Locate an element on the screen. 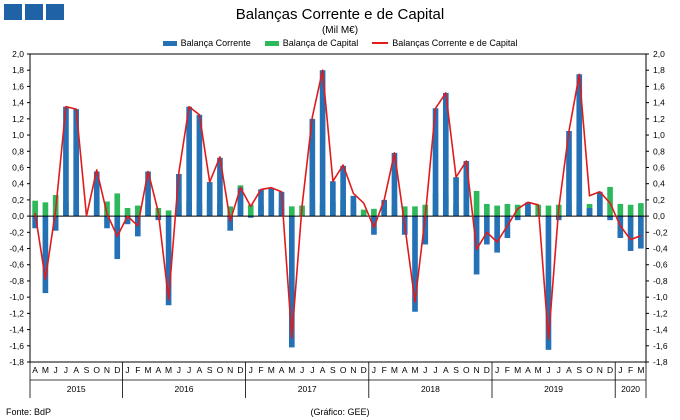 The image size is (680, 420). credit-note: (Gráfico: GEE) is located at coordinates (340, 412).